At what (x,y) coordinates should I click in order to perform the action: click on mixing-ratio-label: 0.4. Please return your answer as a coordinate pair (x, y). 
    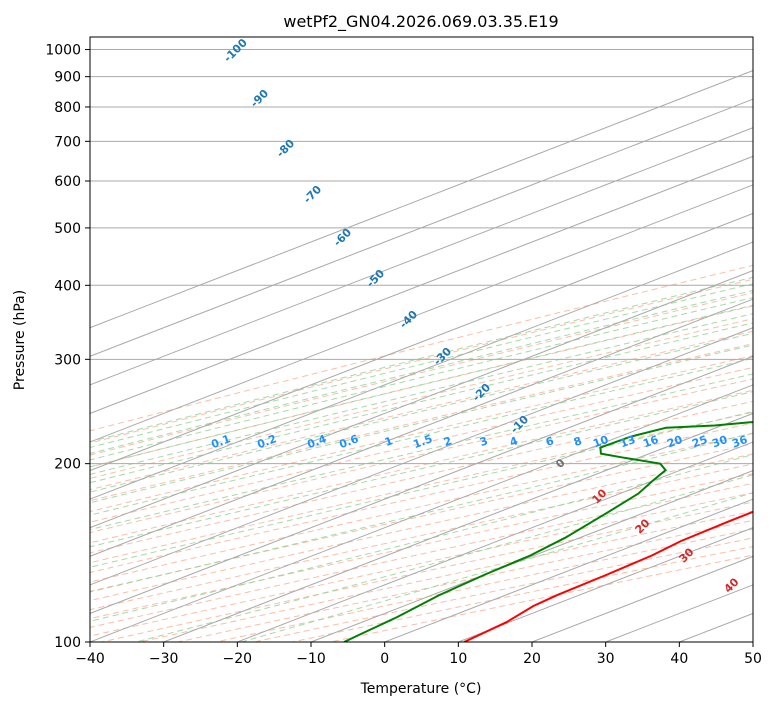
    Looking at the image, I should click on (316, 441).